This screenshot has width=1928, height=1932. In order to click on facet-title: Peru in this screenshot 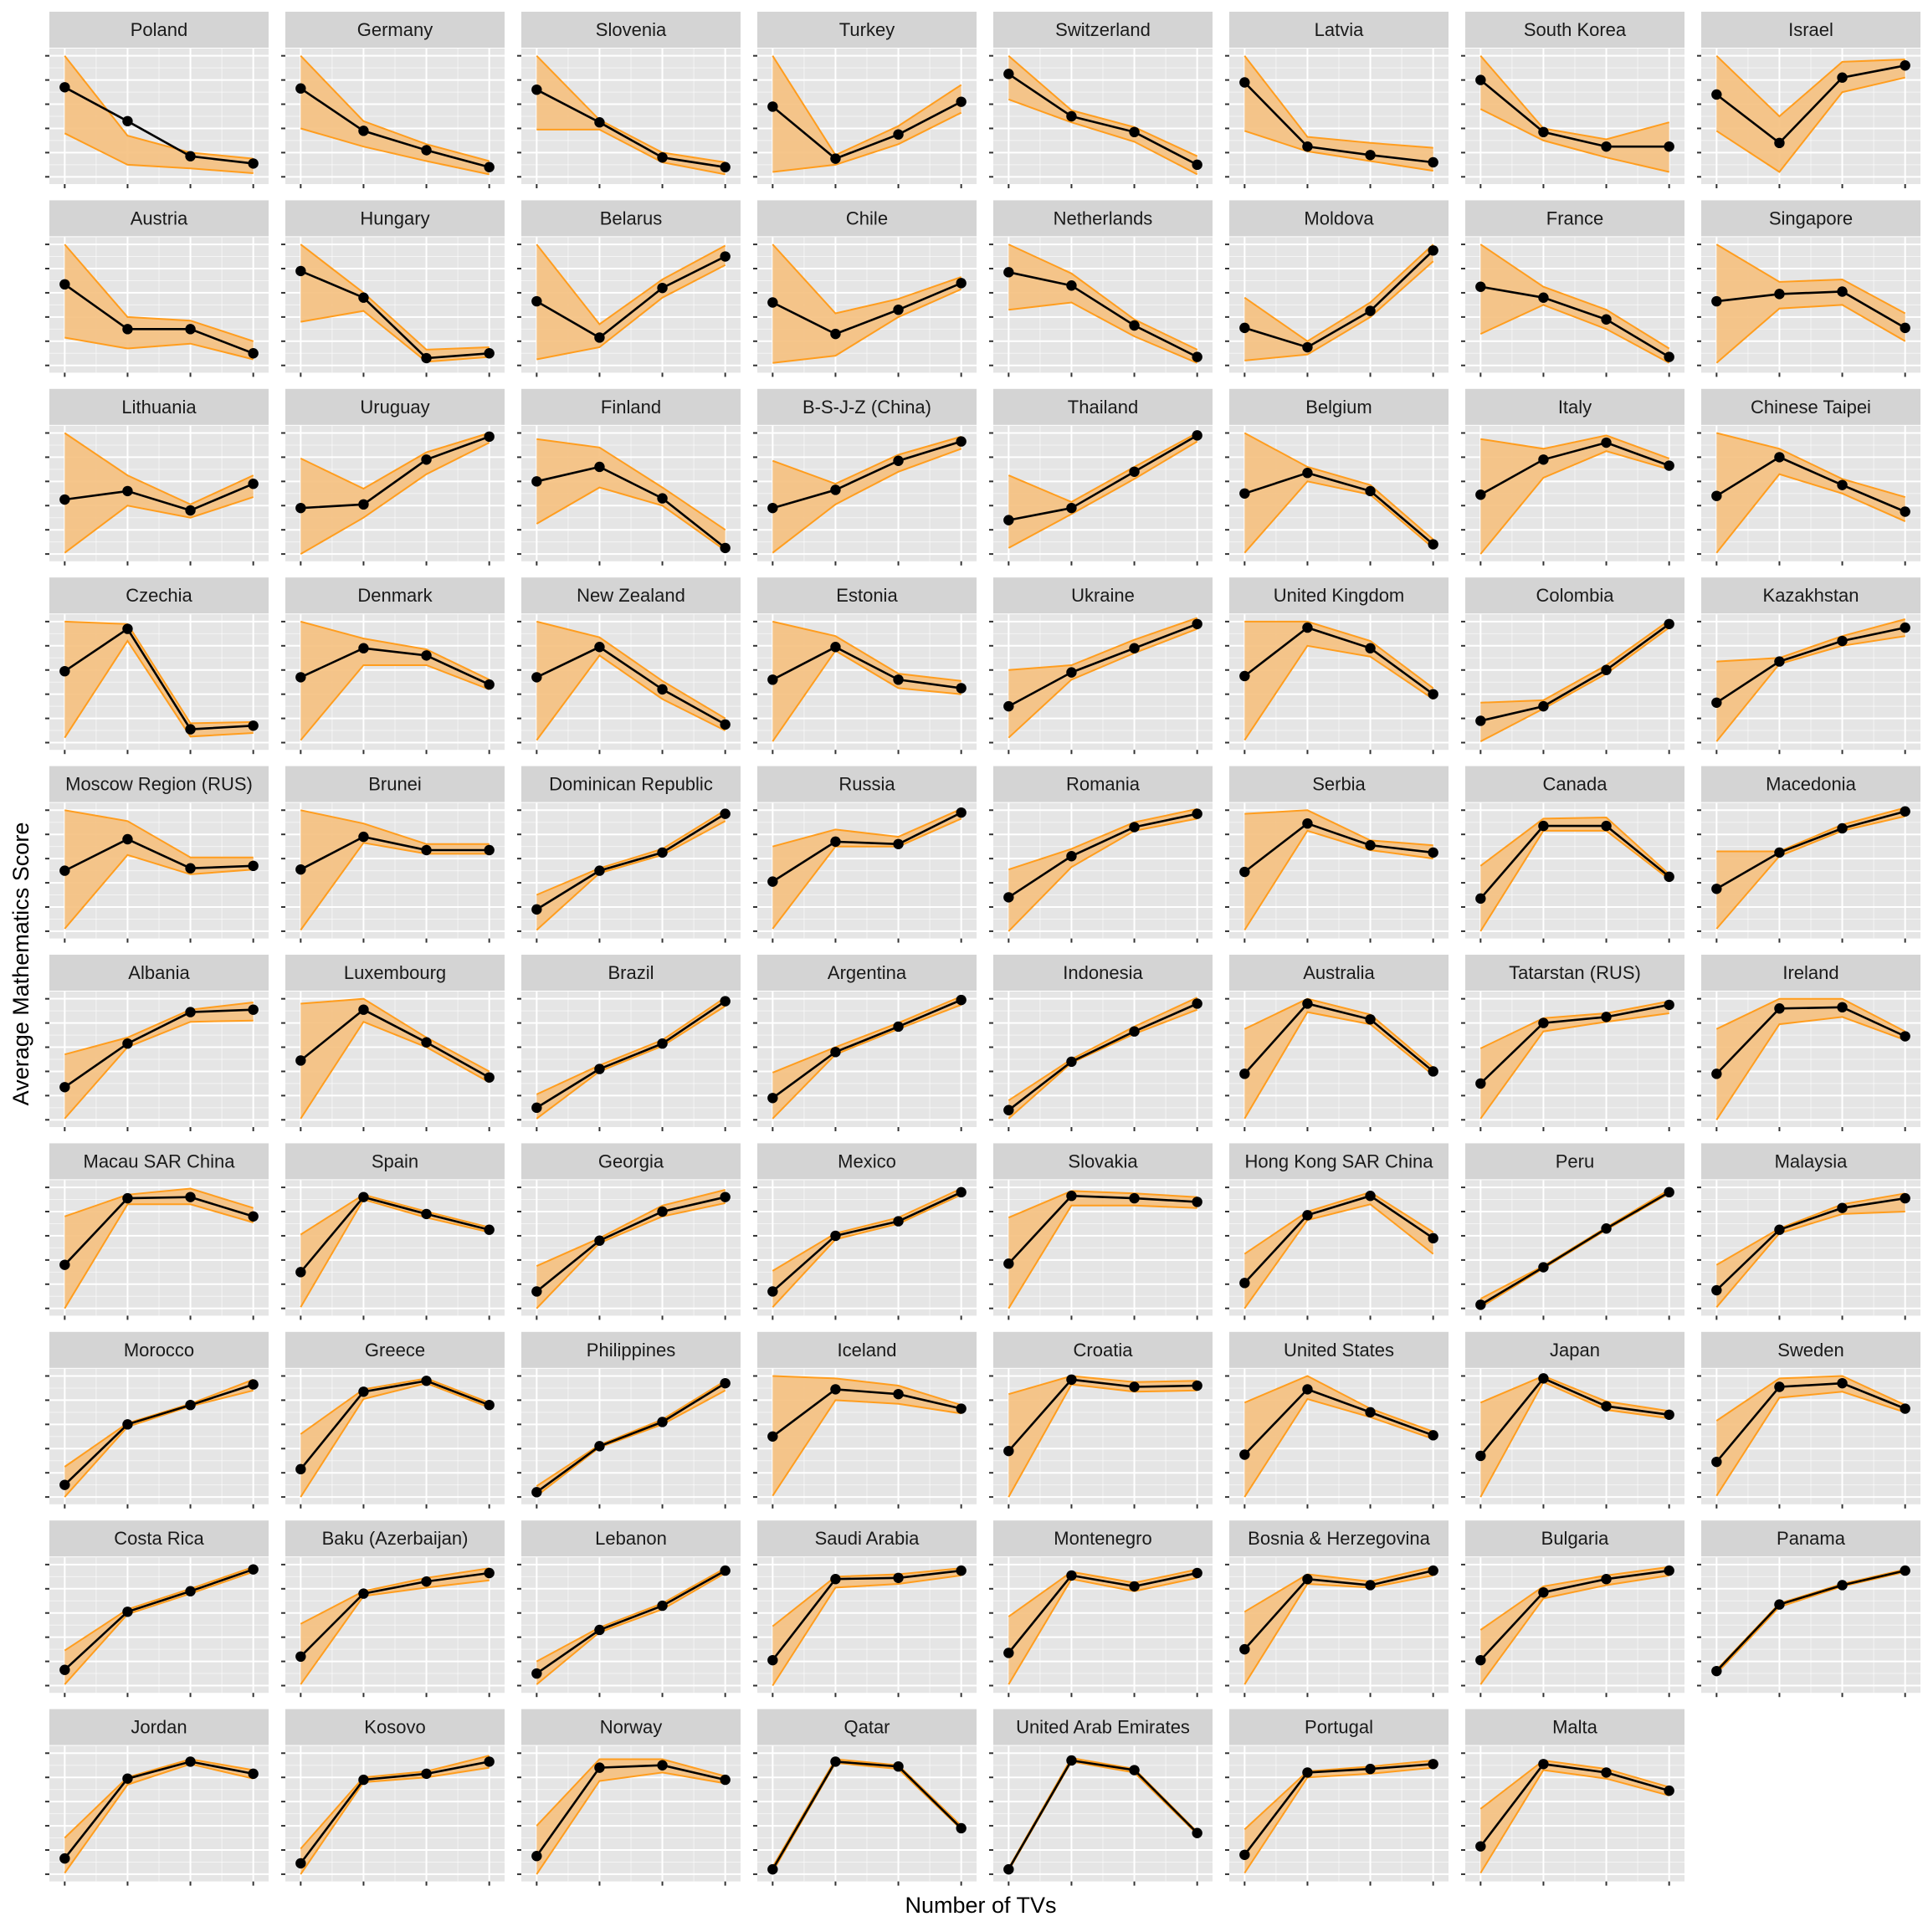, I will do `click(1575, 1160)`.